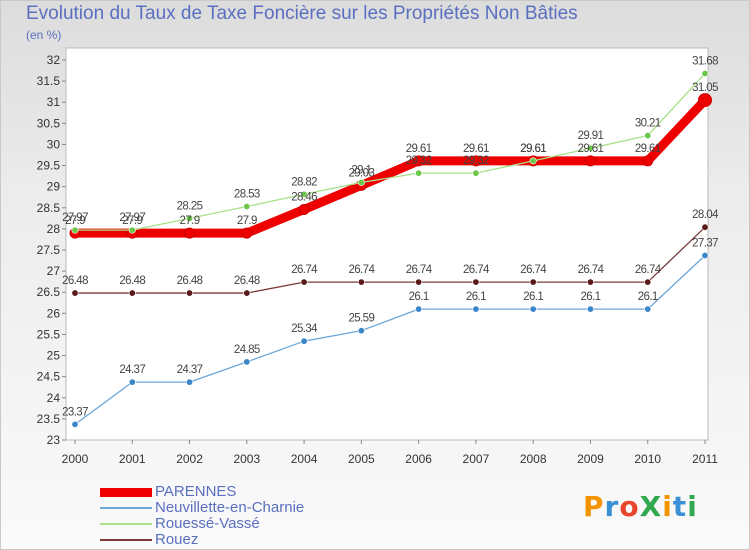 This screenshot has width=750, height=550. I want to click on proxiti-logo: ProXiti, so click(640, 506).